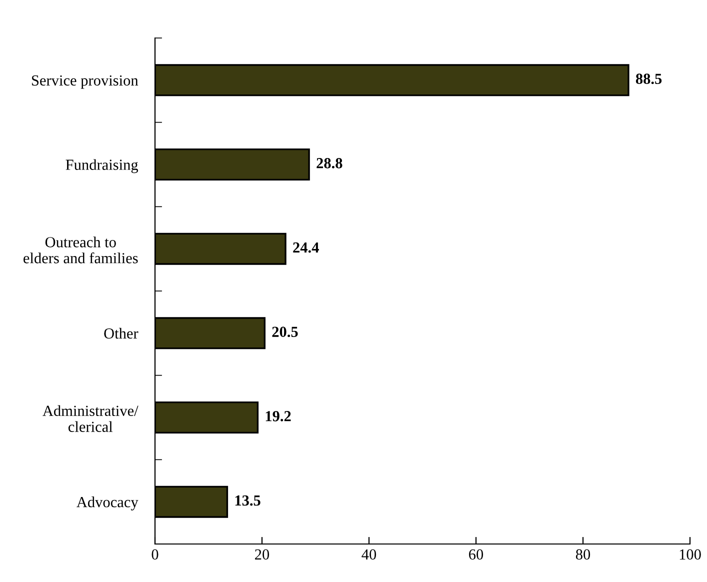 The height and width of the screenshot is (582, 707). What do you see at coordinates (155, 554) in the screenshot?
I see `x-tick-label: 0` at bounding box center [155, 554].